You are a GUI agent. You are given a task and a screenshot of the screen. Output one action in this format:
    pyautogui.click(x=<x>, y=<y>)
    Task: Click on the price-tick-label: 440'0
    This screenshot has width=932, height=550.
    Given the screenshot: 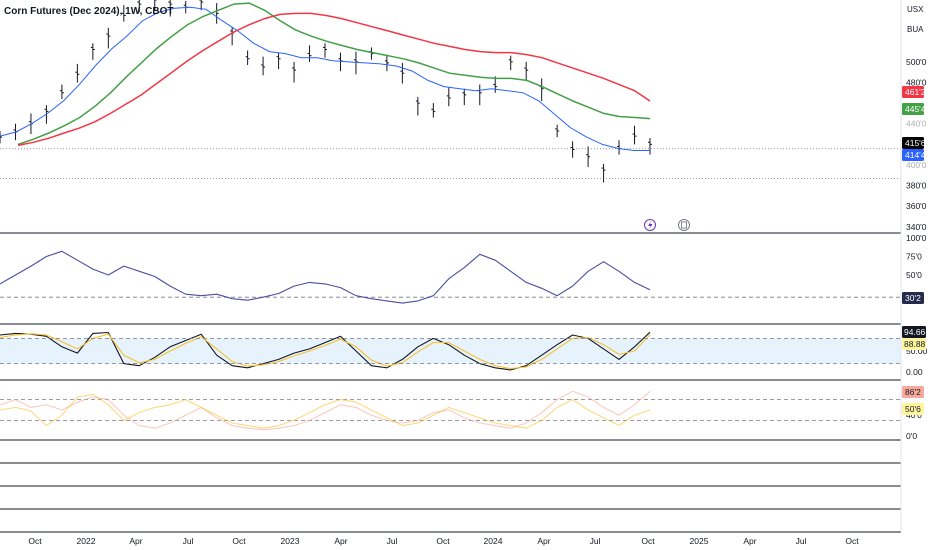 What is the action you would take?
    pyautogui.click(x=916, y=124)
    